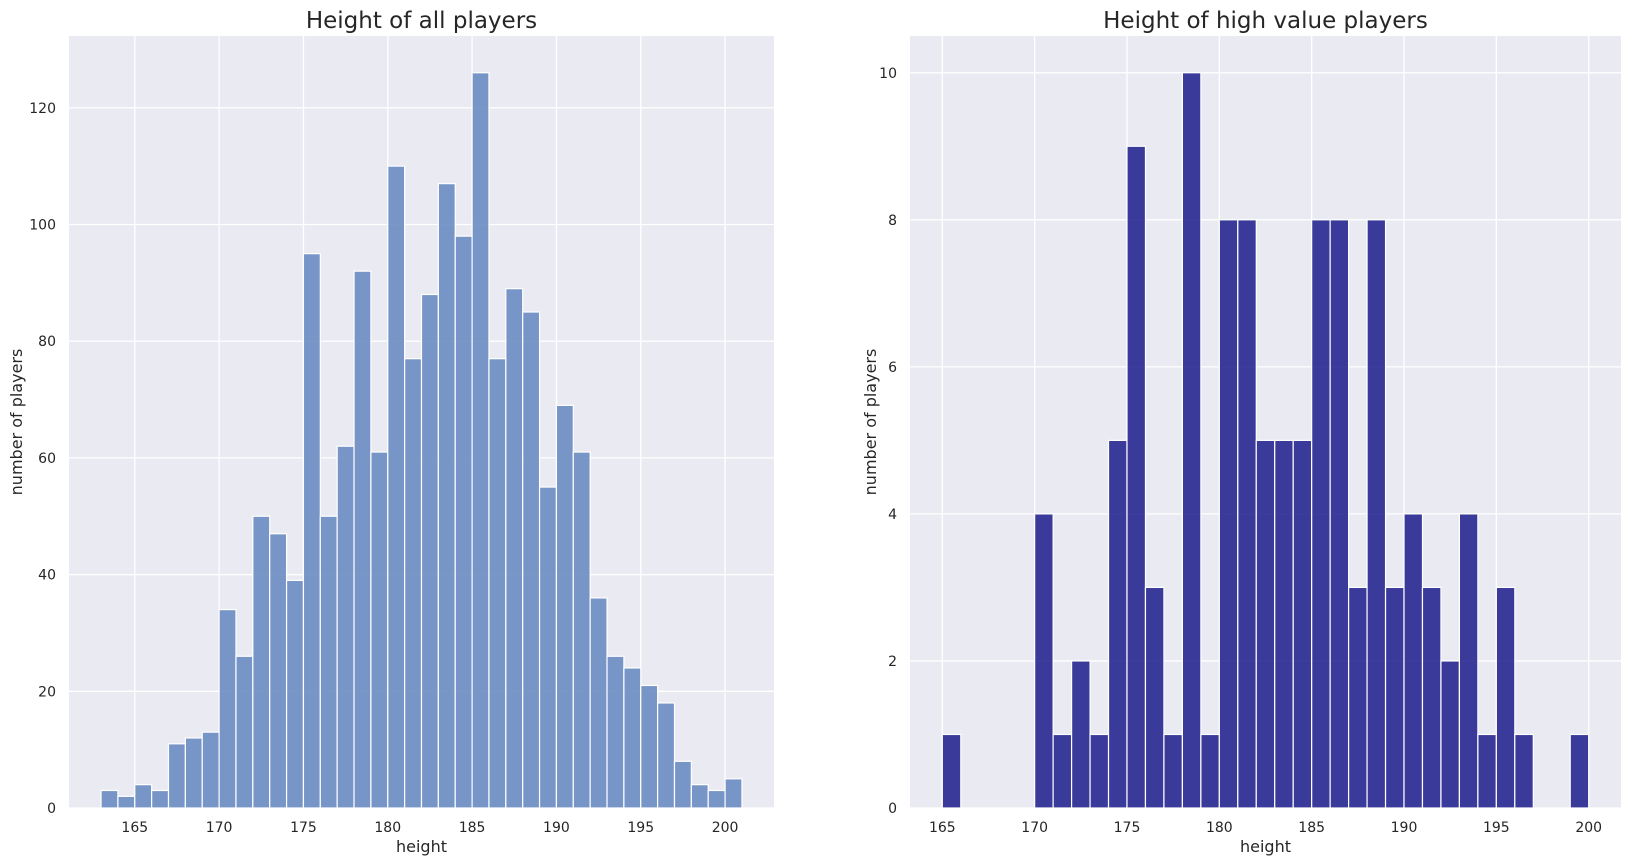 Image resolution: width=1629 pixels, height=864 pixels. Describe the element at coordinates (892, 515) in the screenshot. I see `y-tick-label: 4` at that location.